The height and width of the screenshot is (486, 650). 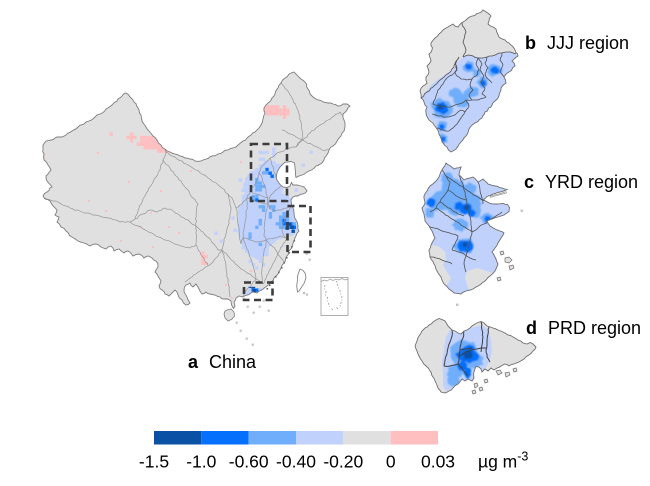 What do you see at coordinates (343, 462) in the screenshot?
I see `svg-text: -0.20` at bounding box center [343, 462].